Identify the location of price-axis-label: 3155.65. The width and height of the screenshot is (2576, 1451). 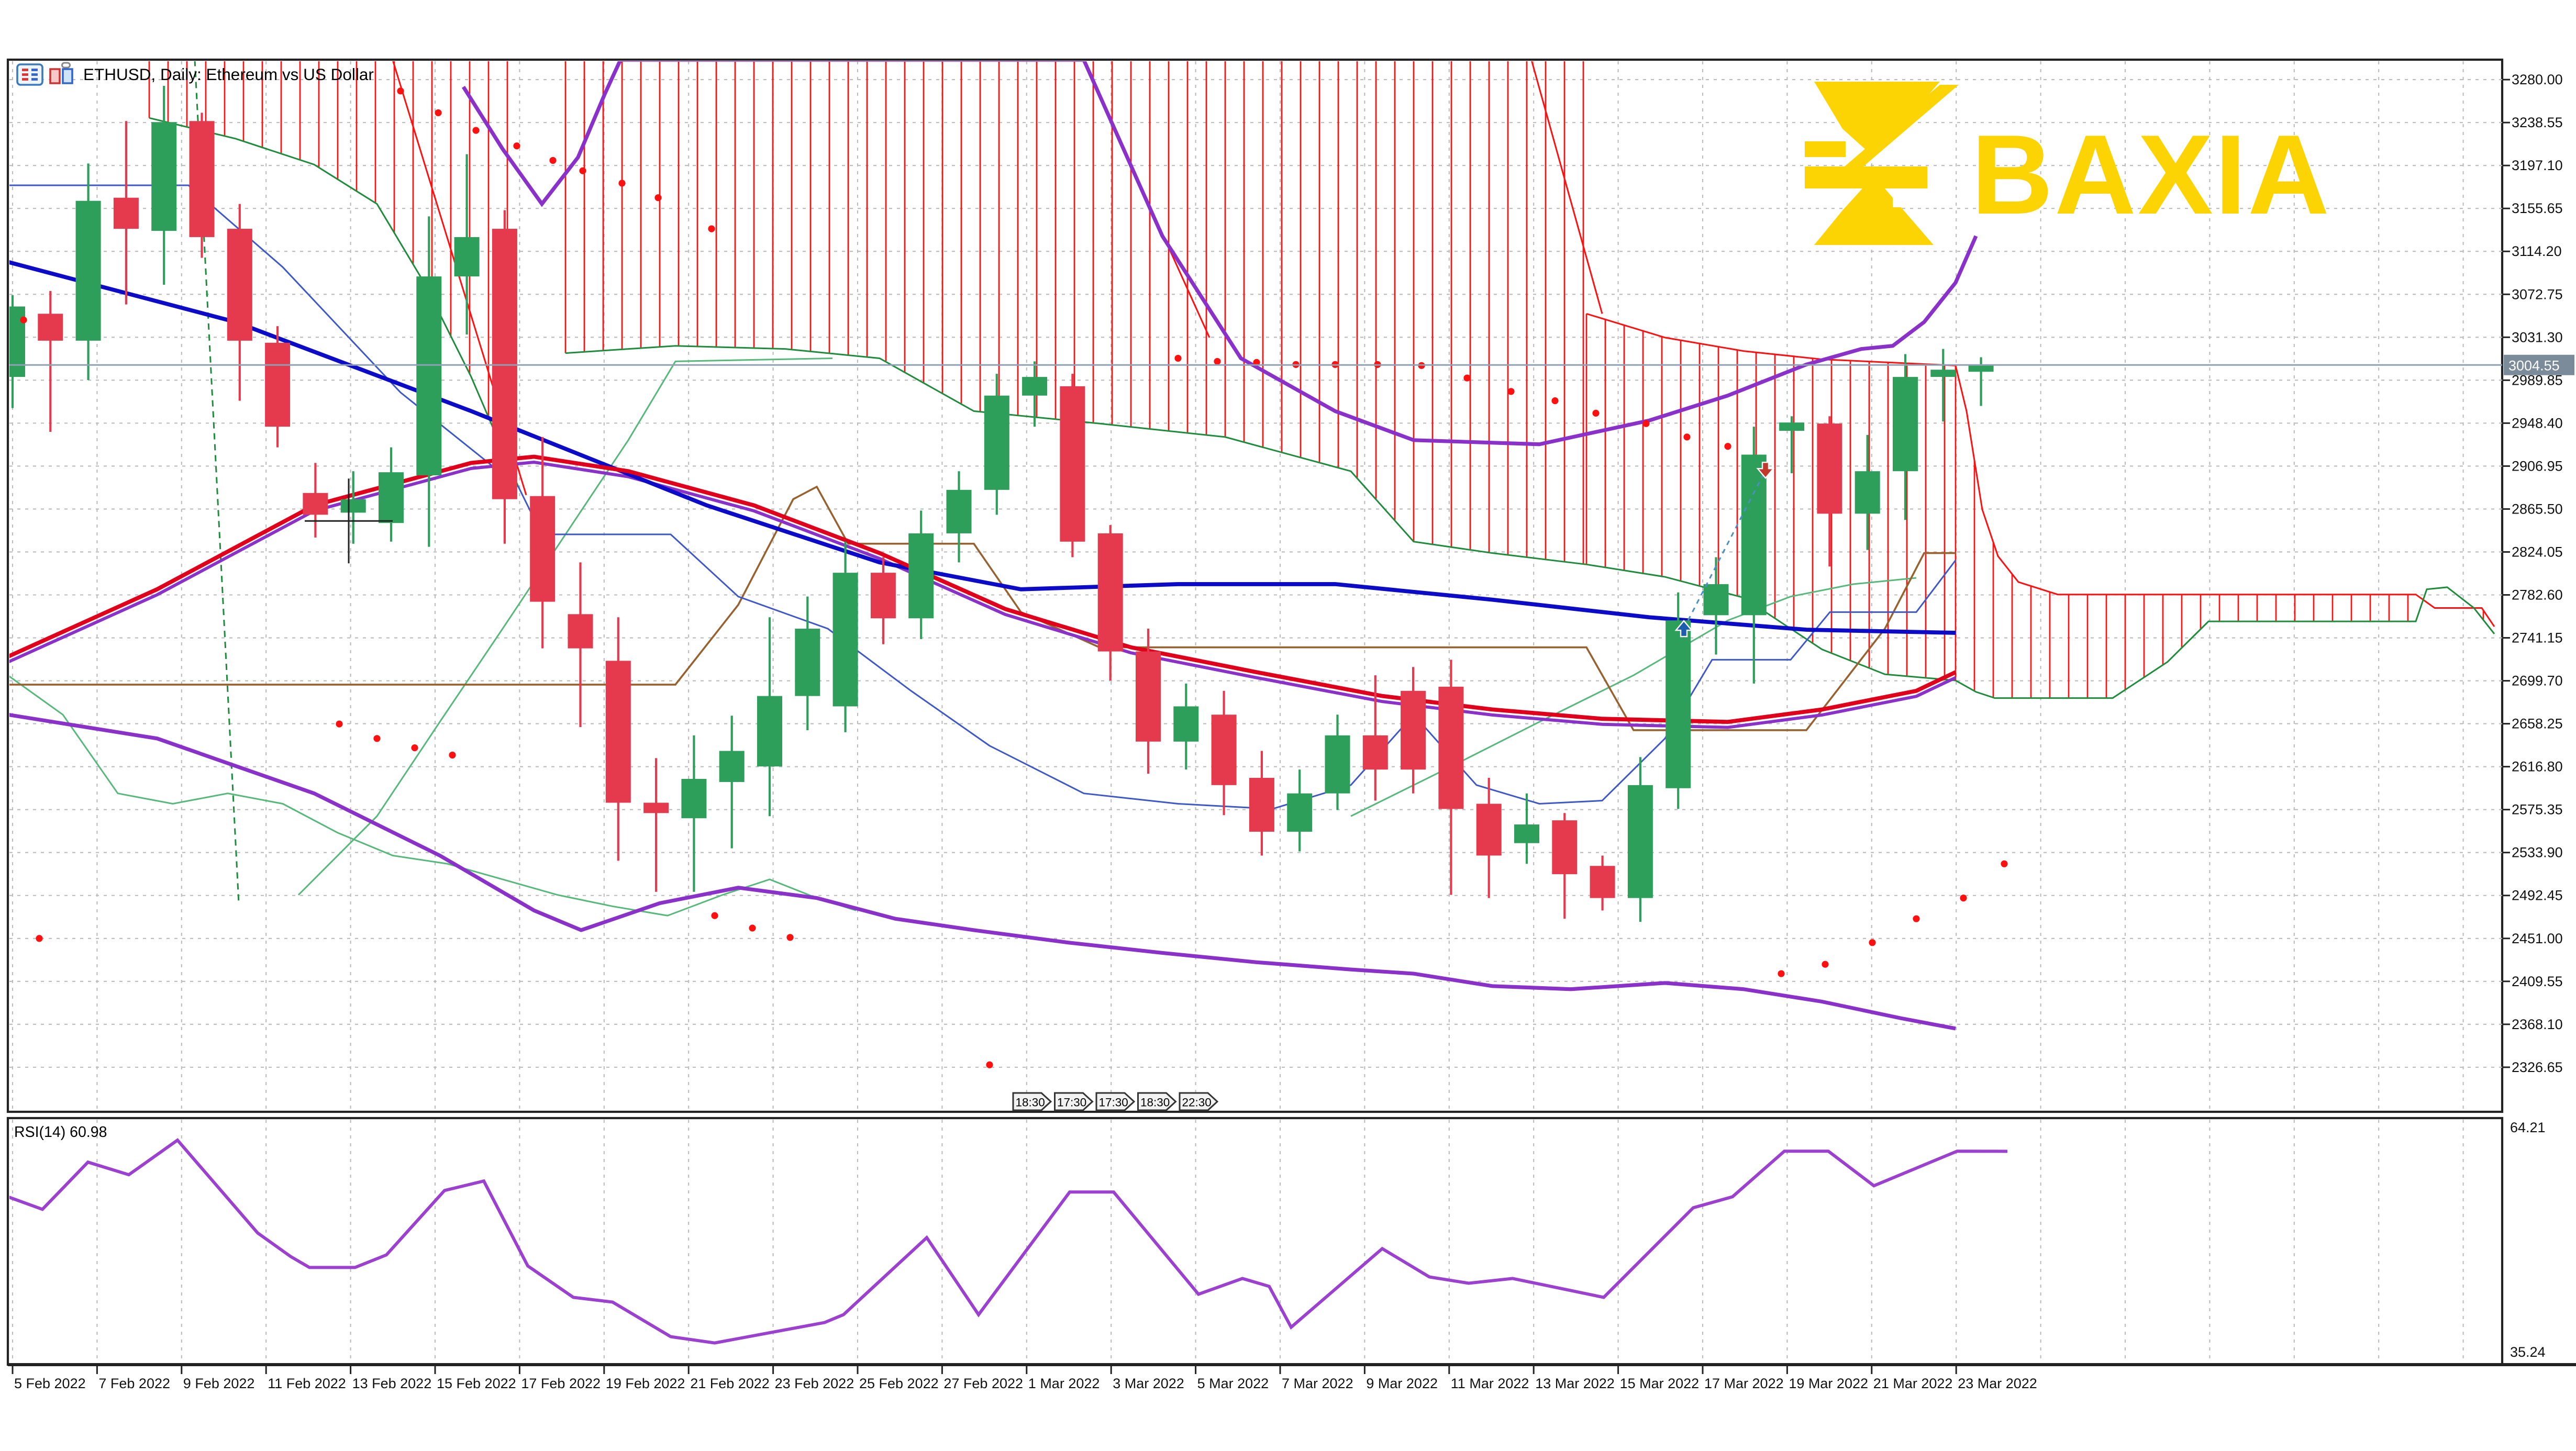
(2537, 208).